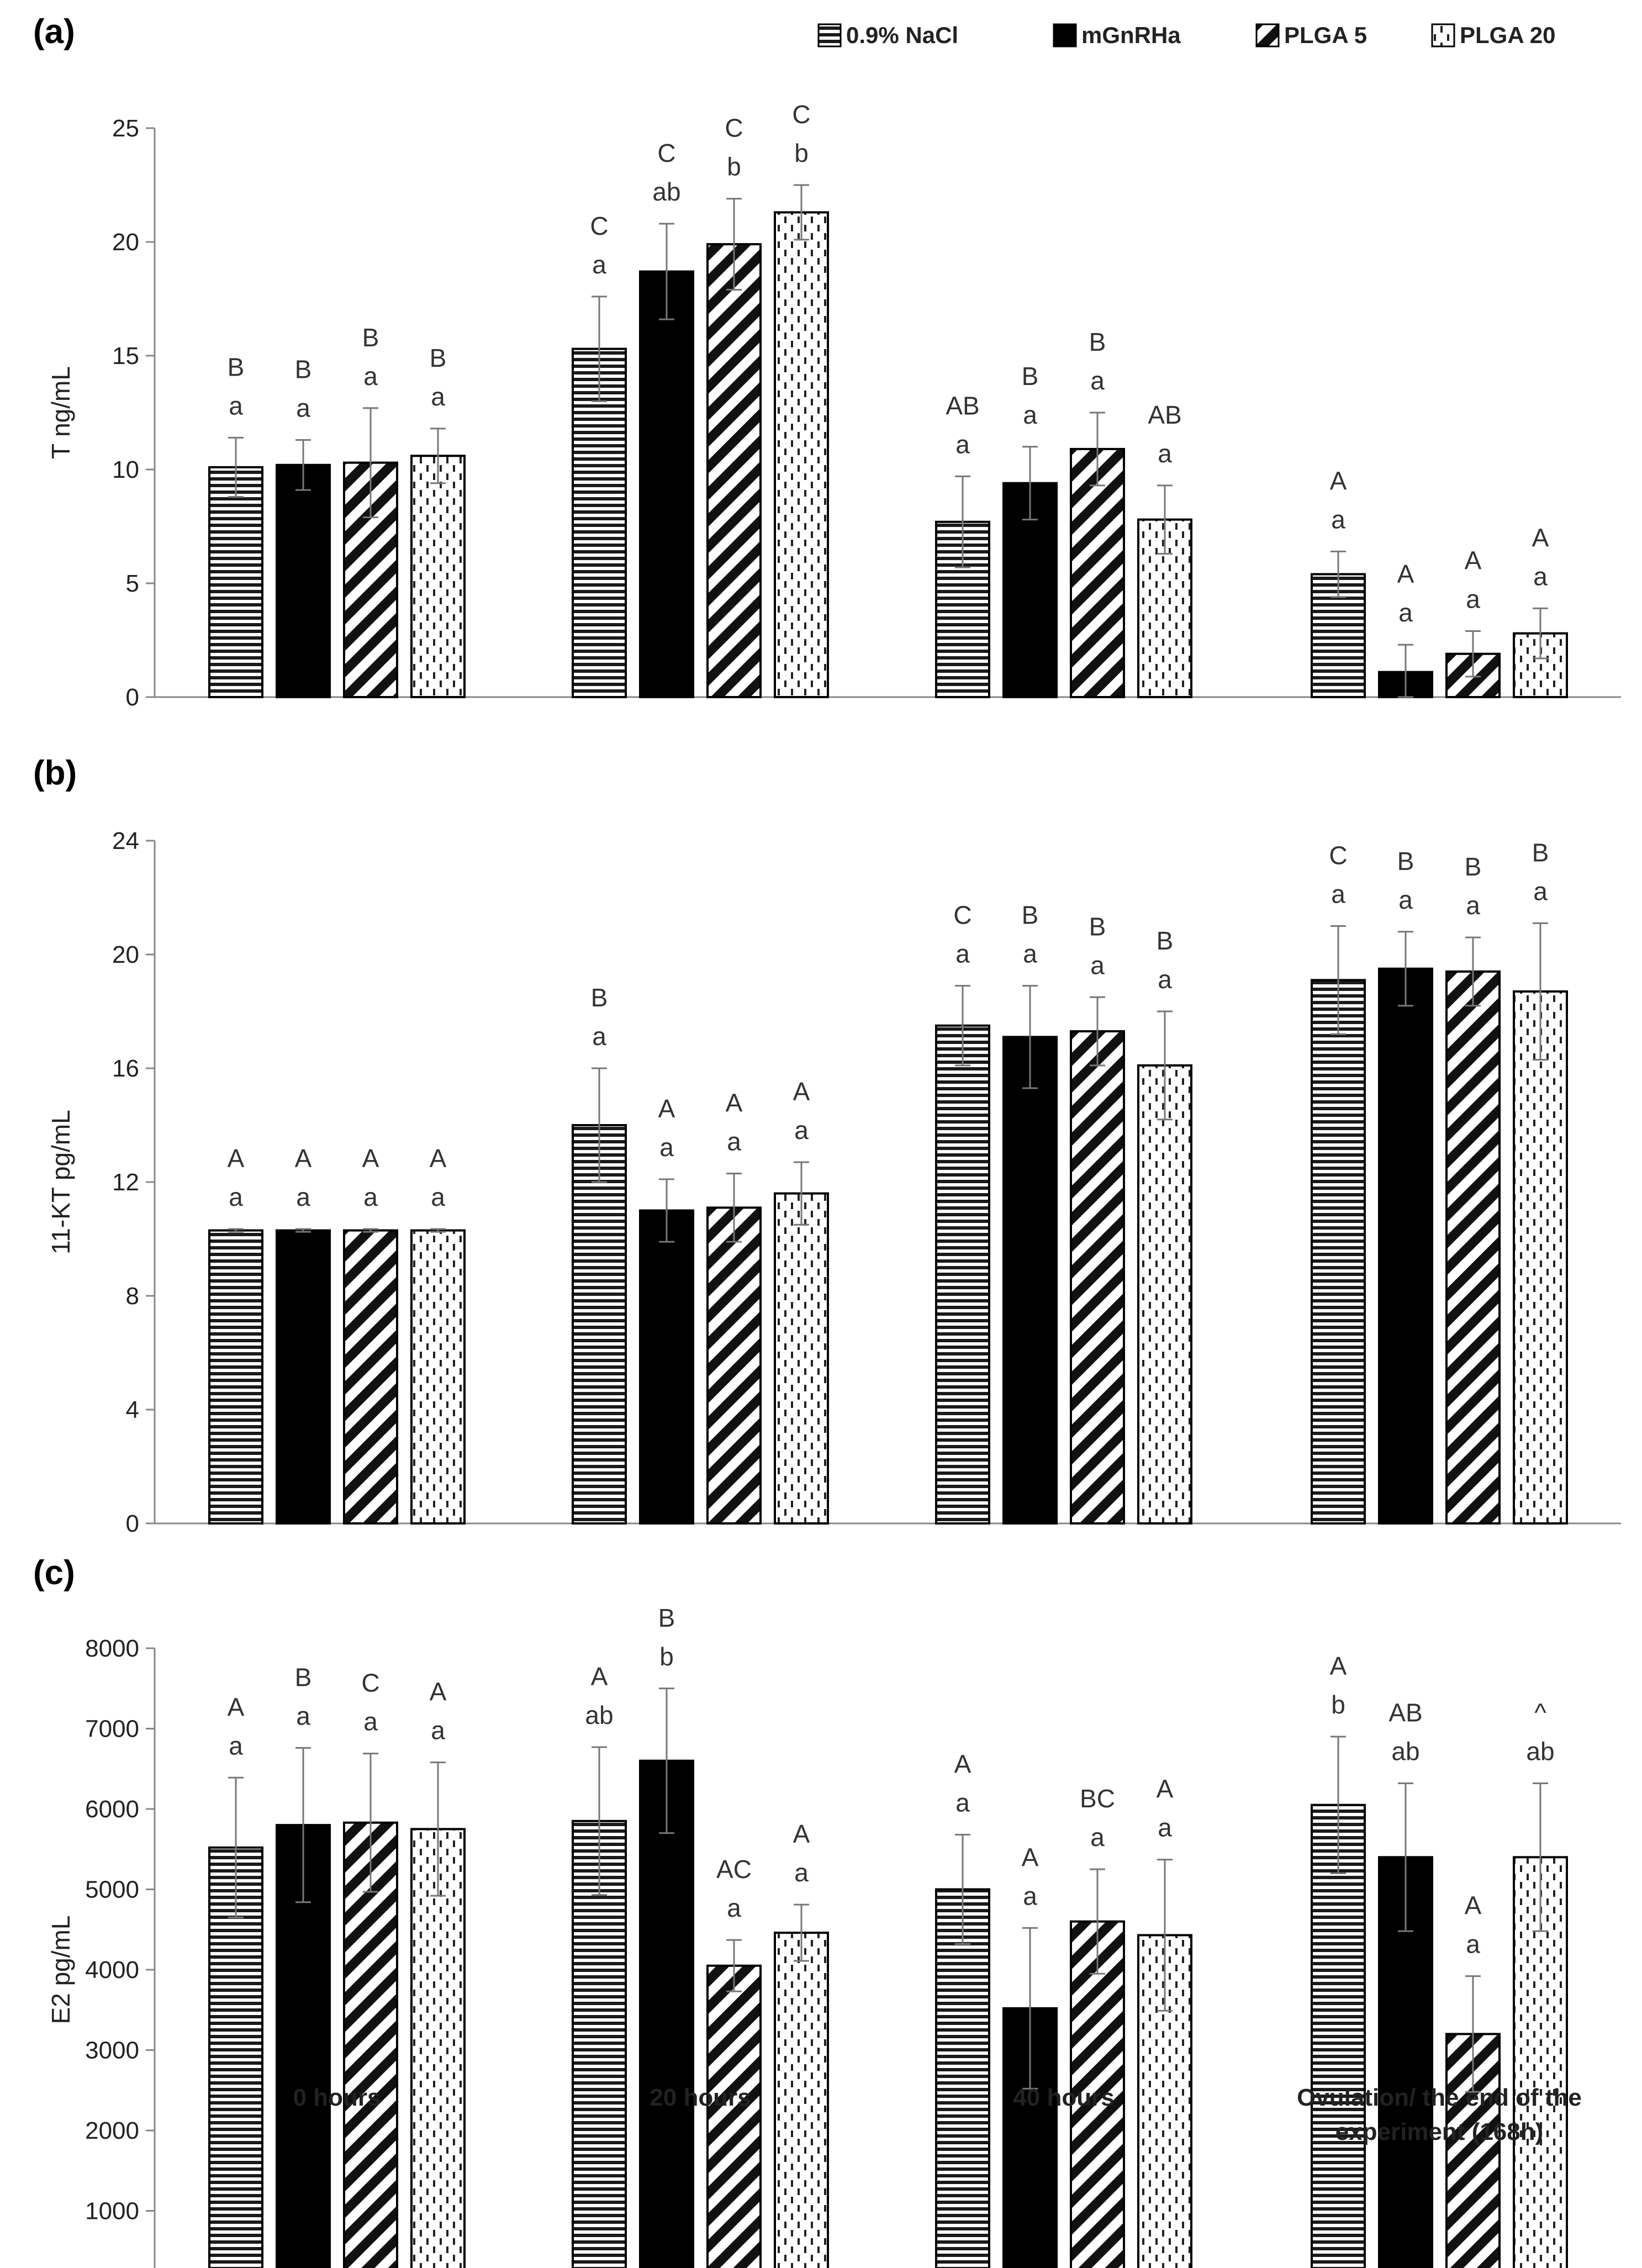  What do you see at coordinates (132, 697) in the screenshot?
I see `y-tick-label: 0` at bounding box center [132, 697].